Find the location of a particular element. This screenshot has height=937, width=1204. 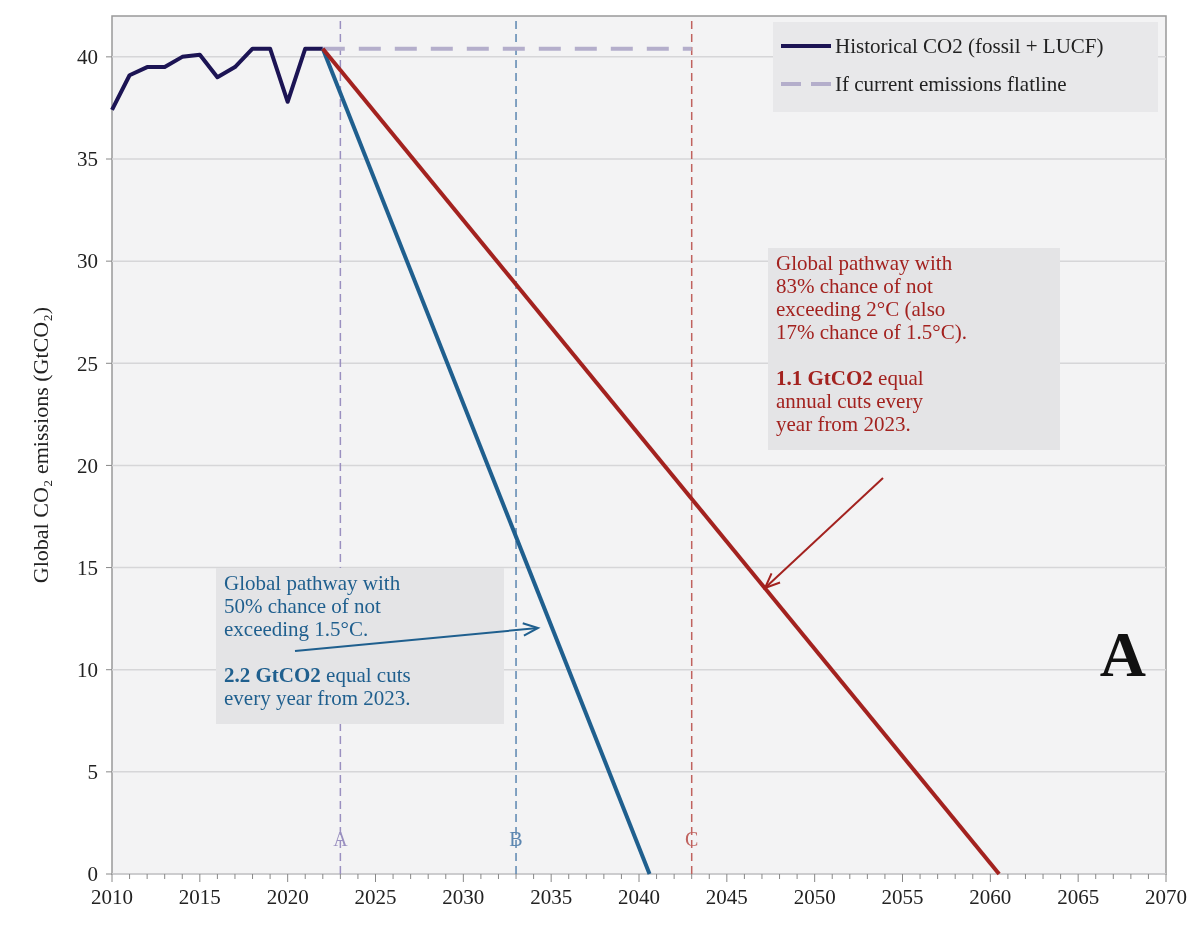

y-tick-label: 10 is located at coordinates (87, 670).